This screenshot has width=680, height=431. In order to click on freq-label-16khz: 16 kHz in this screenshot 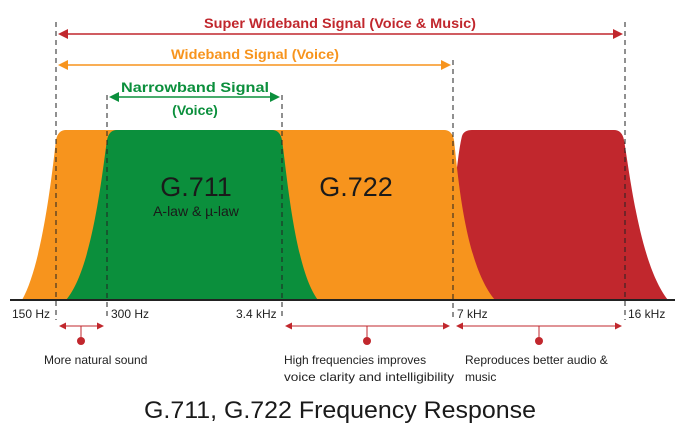, I will do `click(646, 314)`.